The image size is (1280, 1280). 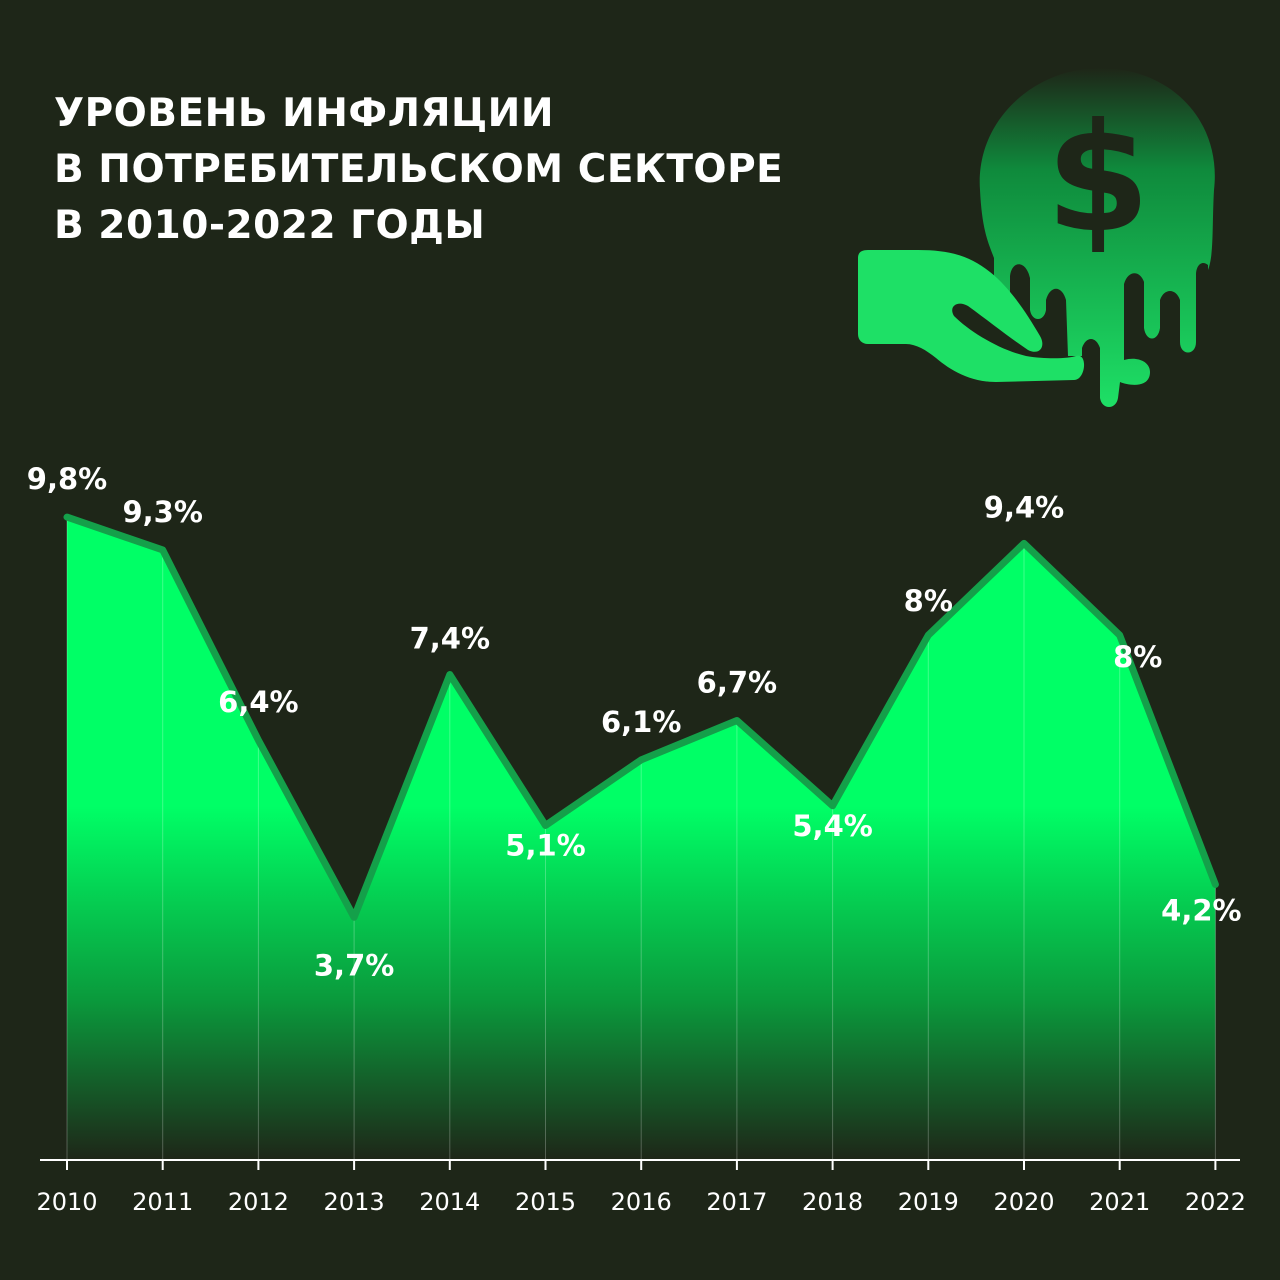 I want to click on data-label-2016: 6,1%, so click(x=641, y=722).